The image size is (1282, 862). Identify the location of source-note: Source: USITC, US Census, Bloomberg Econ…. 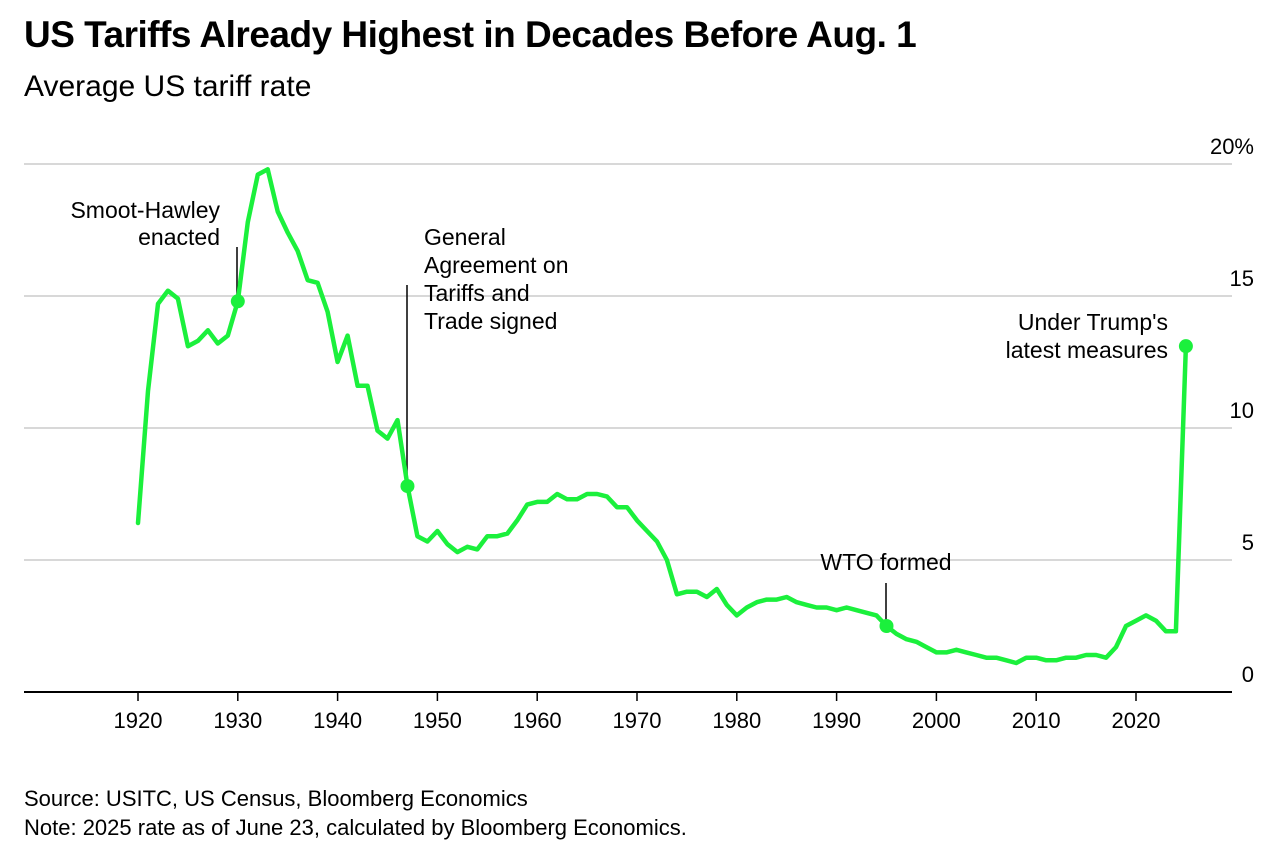
(276, 798).